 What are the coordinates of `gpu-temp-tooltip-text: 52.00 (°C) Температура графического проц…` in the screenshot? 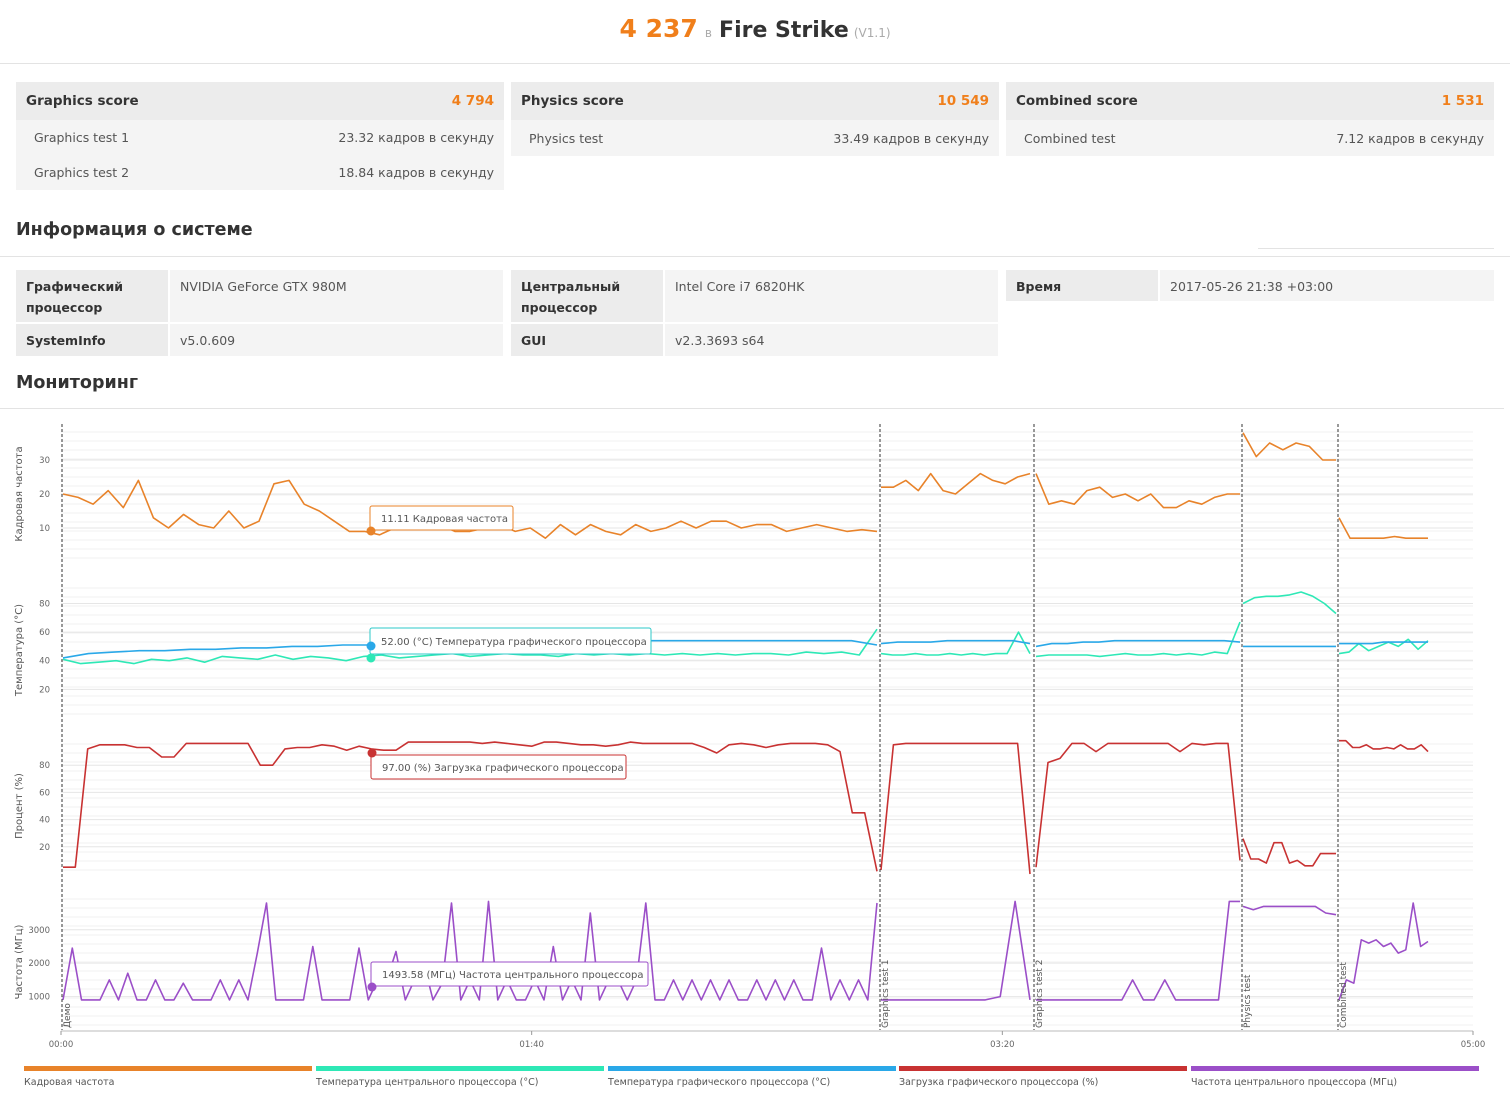 It's located at (514, 642).